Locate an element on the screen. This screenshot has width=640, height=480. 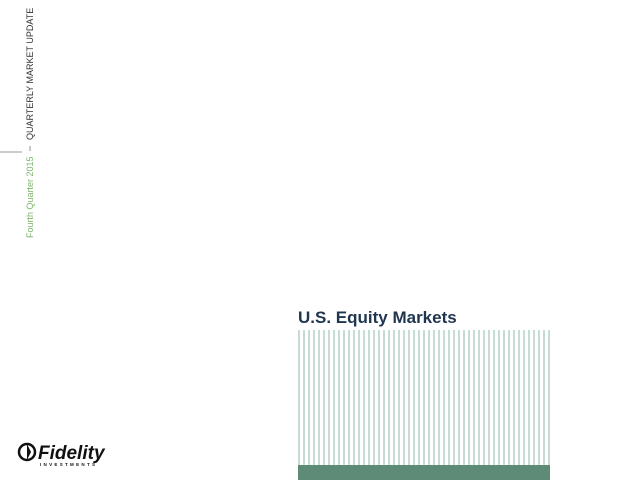
logo-tagline: INVESTMENTS is located at coordinates (68, 464).